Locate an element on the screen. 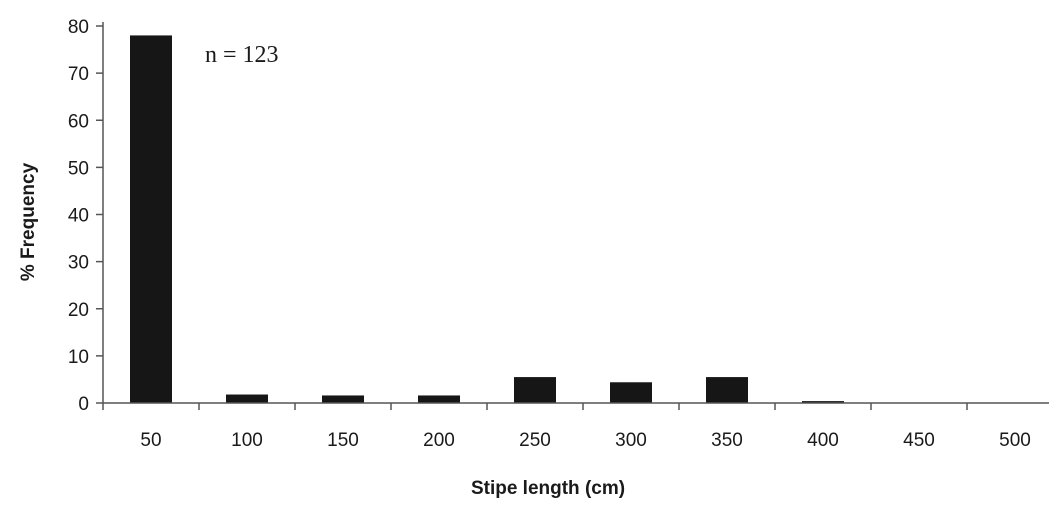 This screenshot has height=506, width=1049. y-tick-label: 0 is located at coordinates (83, 404).